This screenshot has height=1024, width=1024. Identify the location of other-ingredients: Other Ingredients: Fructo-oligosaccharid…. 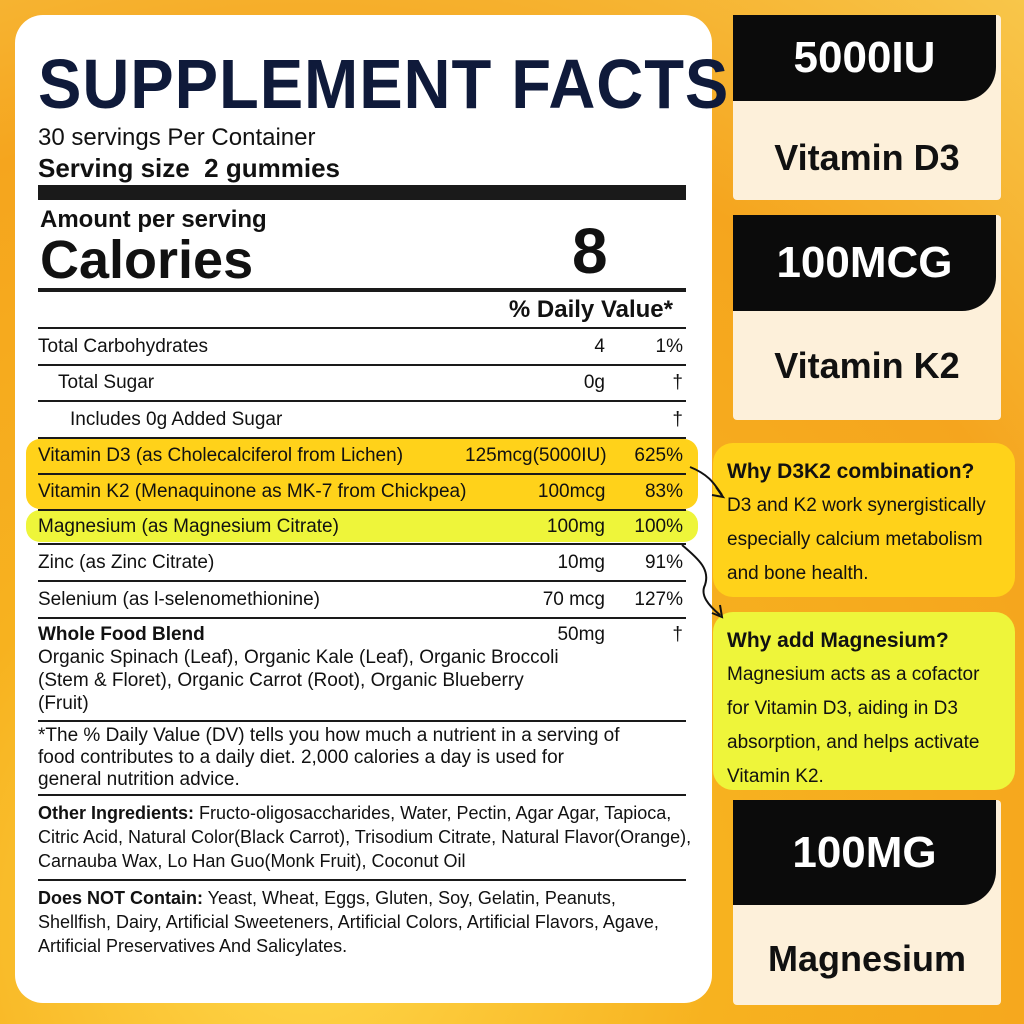
(365, 837).